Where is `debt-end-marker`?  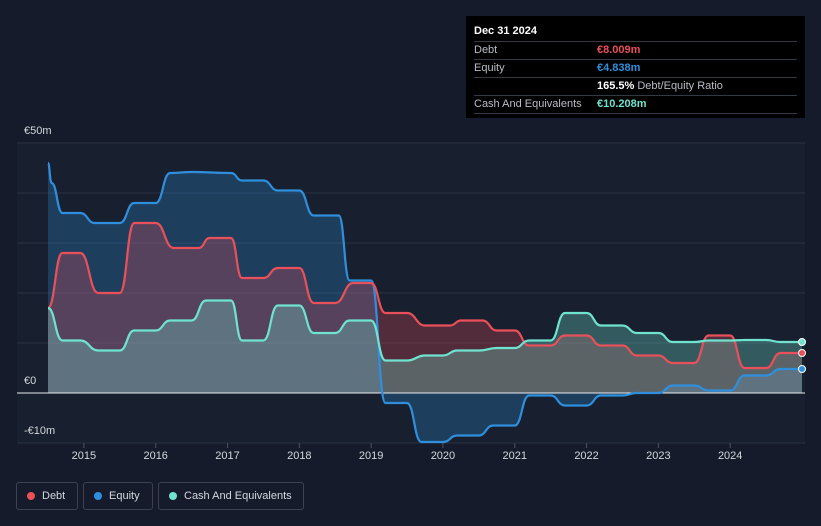 debt-end-marker is located at coordinates (802, 353).